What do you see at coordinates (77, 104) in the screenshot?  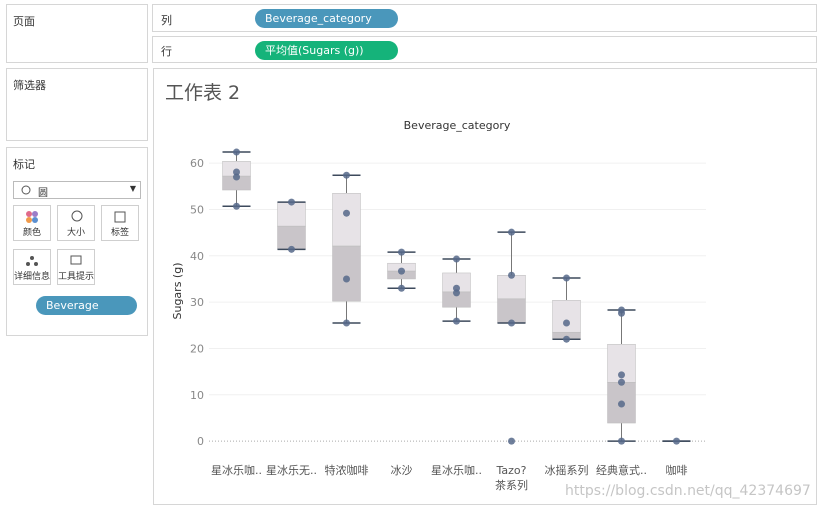 I see `filters-shelf: 筛选器` at bounding box center [77, 104].